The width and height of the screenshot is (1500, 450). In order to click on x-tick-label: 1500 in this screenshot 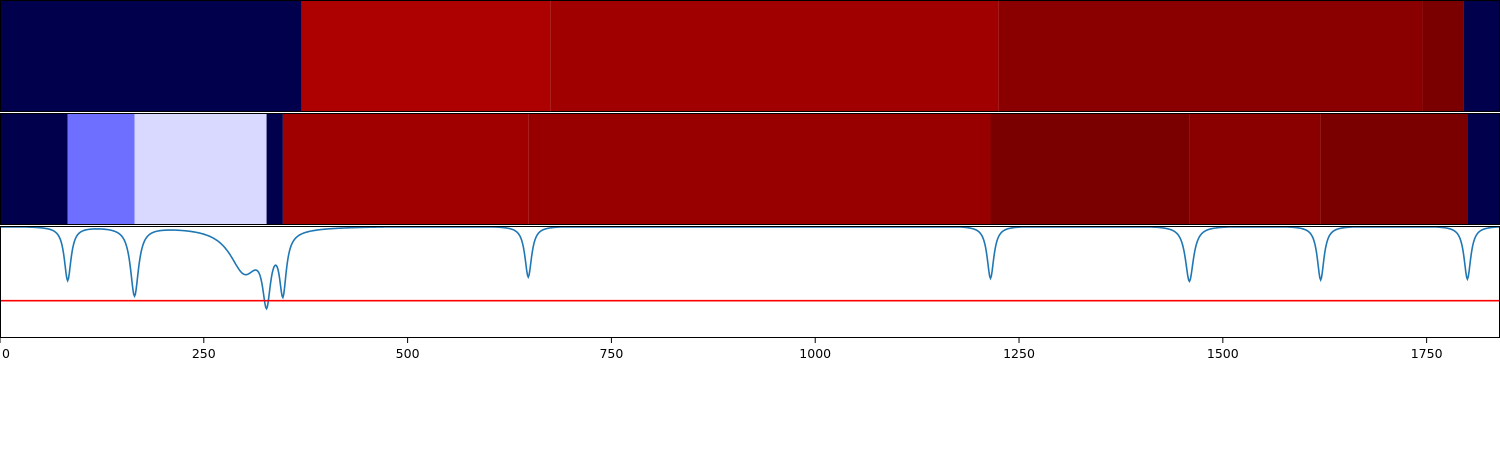, I will do `click(1223, 353)`.